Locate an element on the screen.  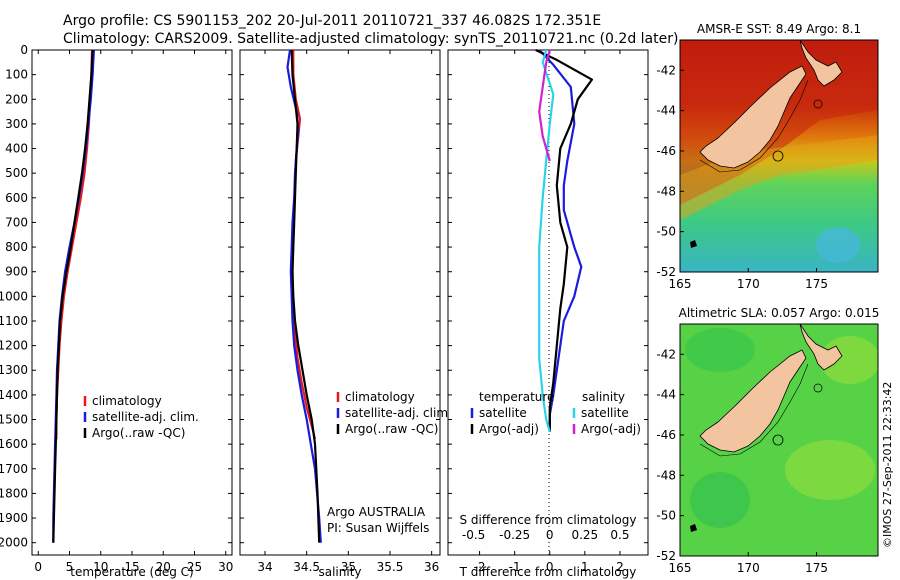
sla-map-title: Altimetric SLA: 0.057 Argo: 0.015 is located at coordinates (779, 313).